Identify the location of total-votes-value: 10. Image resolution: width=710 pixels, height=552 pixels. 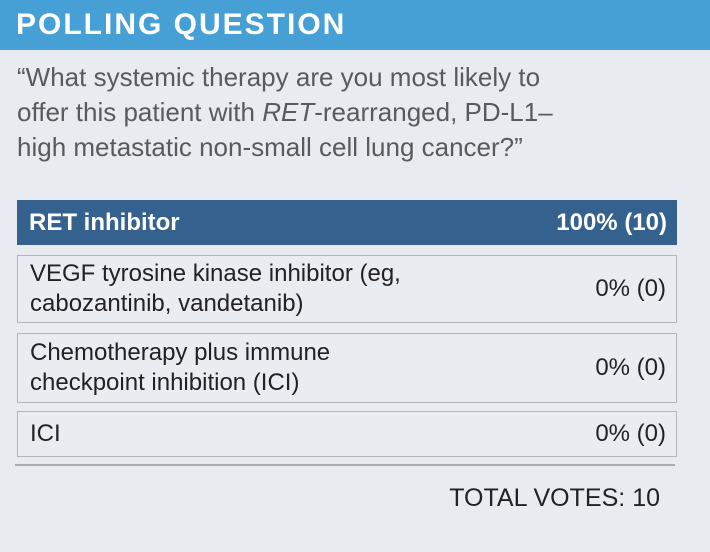
(646, 498).